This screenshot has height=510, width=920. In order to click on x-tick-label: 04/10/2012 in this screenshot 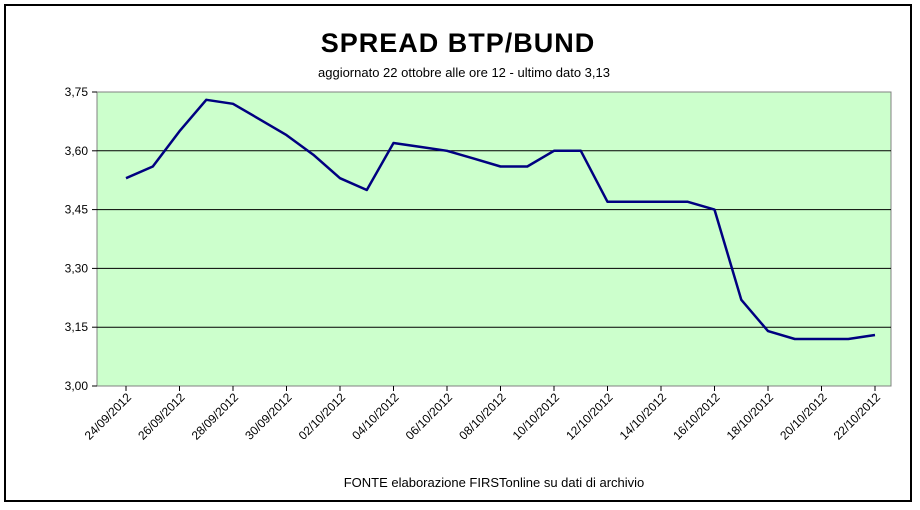, I will do `click(375, 416)`.